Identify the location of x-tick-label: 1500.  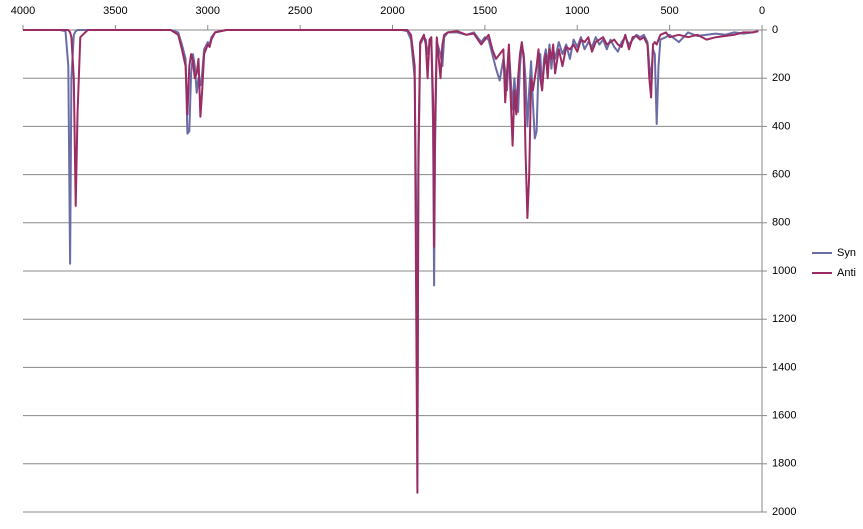
(485, 11).